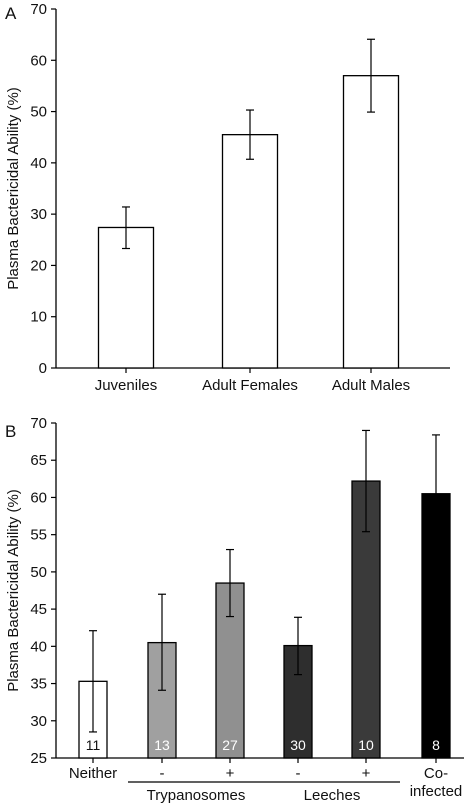 Image resolution: width=474 pixels, height=806 pixels. What do you see at coordinates (11, 13) in the screenshot?
I see `panel-label: A` at bounding box center [11, 13].